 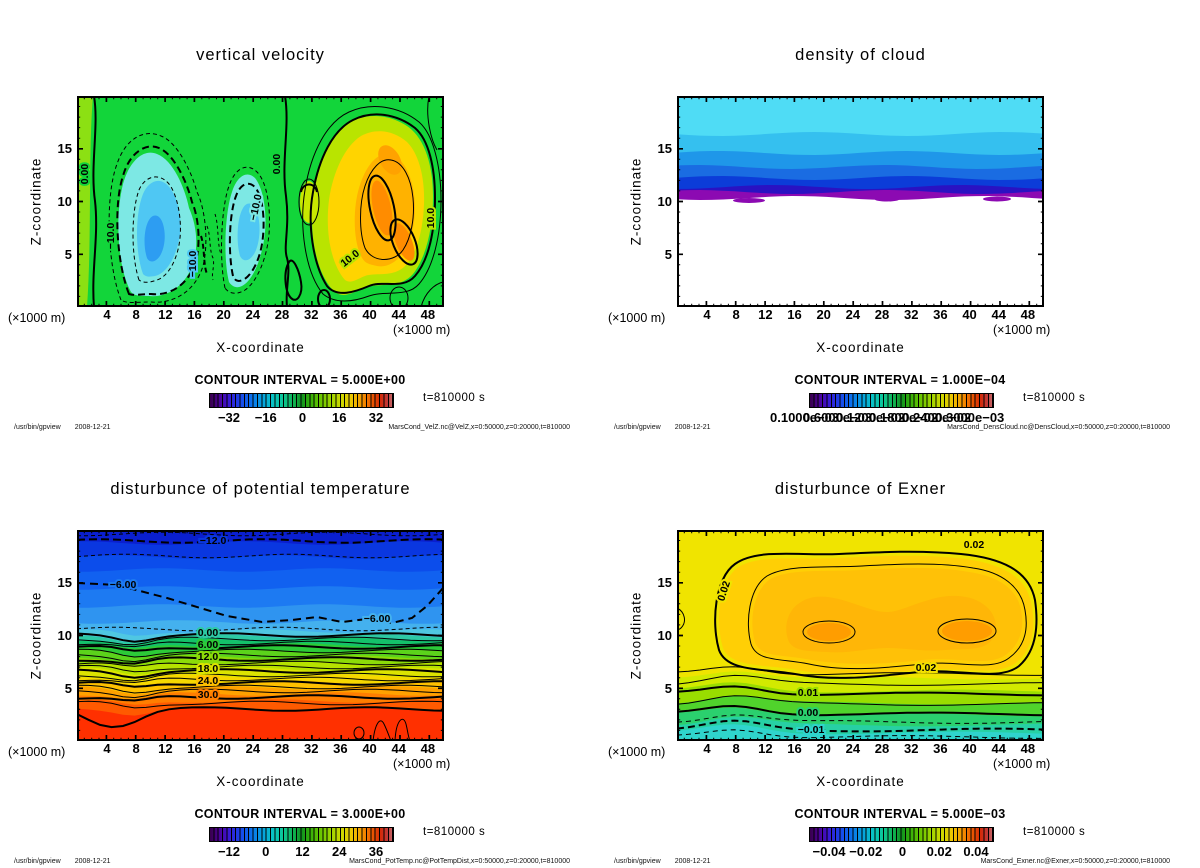 What do you see at coordinates (860, 55) in the screenshot?
I see `plot-title: density of cloud` at bounding box center [860, 55].